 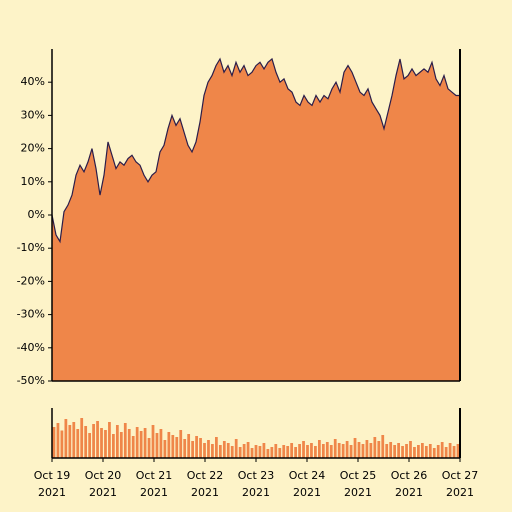 What do you see at coordinates (33, 114) in the screenshot?
I see `y-tick-label: 30%` at bounding box center [33, 114].